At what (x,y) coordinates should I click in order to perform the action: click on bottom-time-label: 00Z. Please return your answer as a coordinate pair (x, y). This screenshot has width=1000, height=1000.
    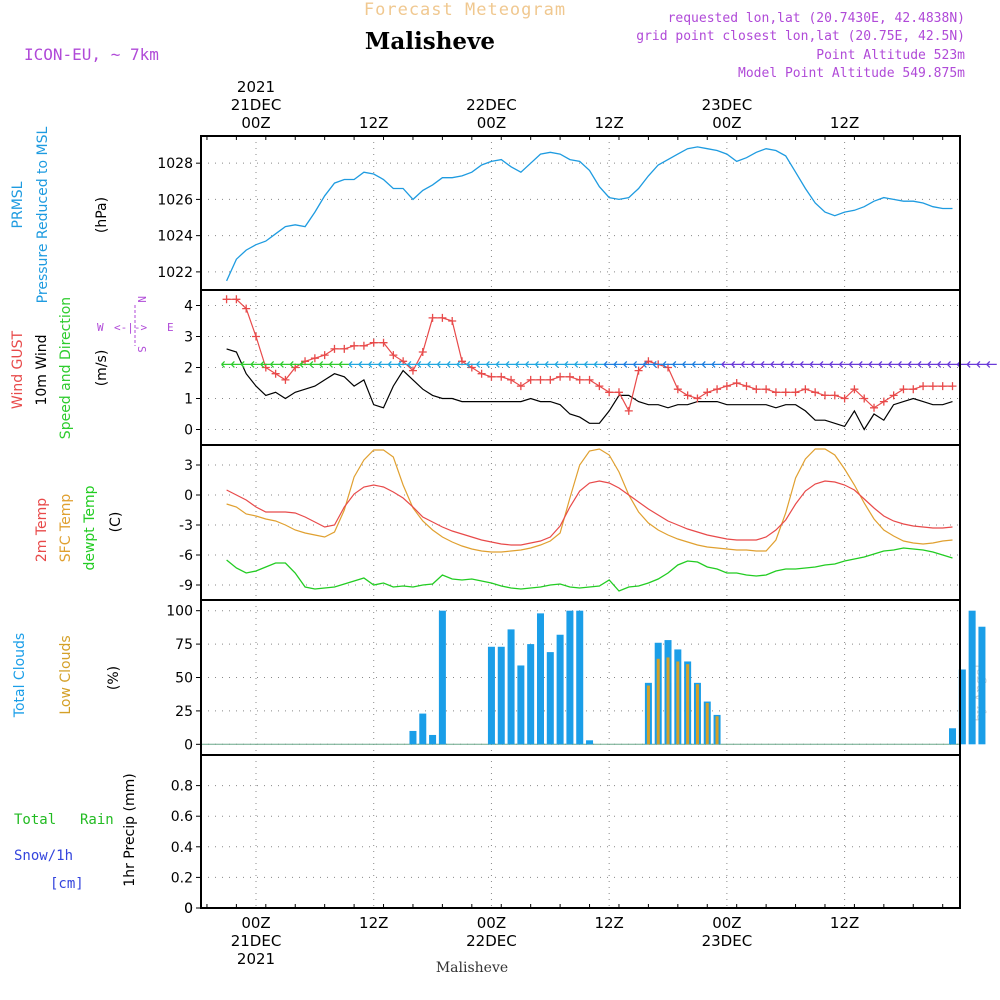
    Looking at the image, I should click on (726, 923).